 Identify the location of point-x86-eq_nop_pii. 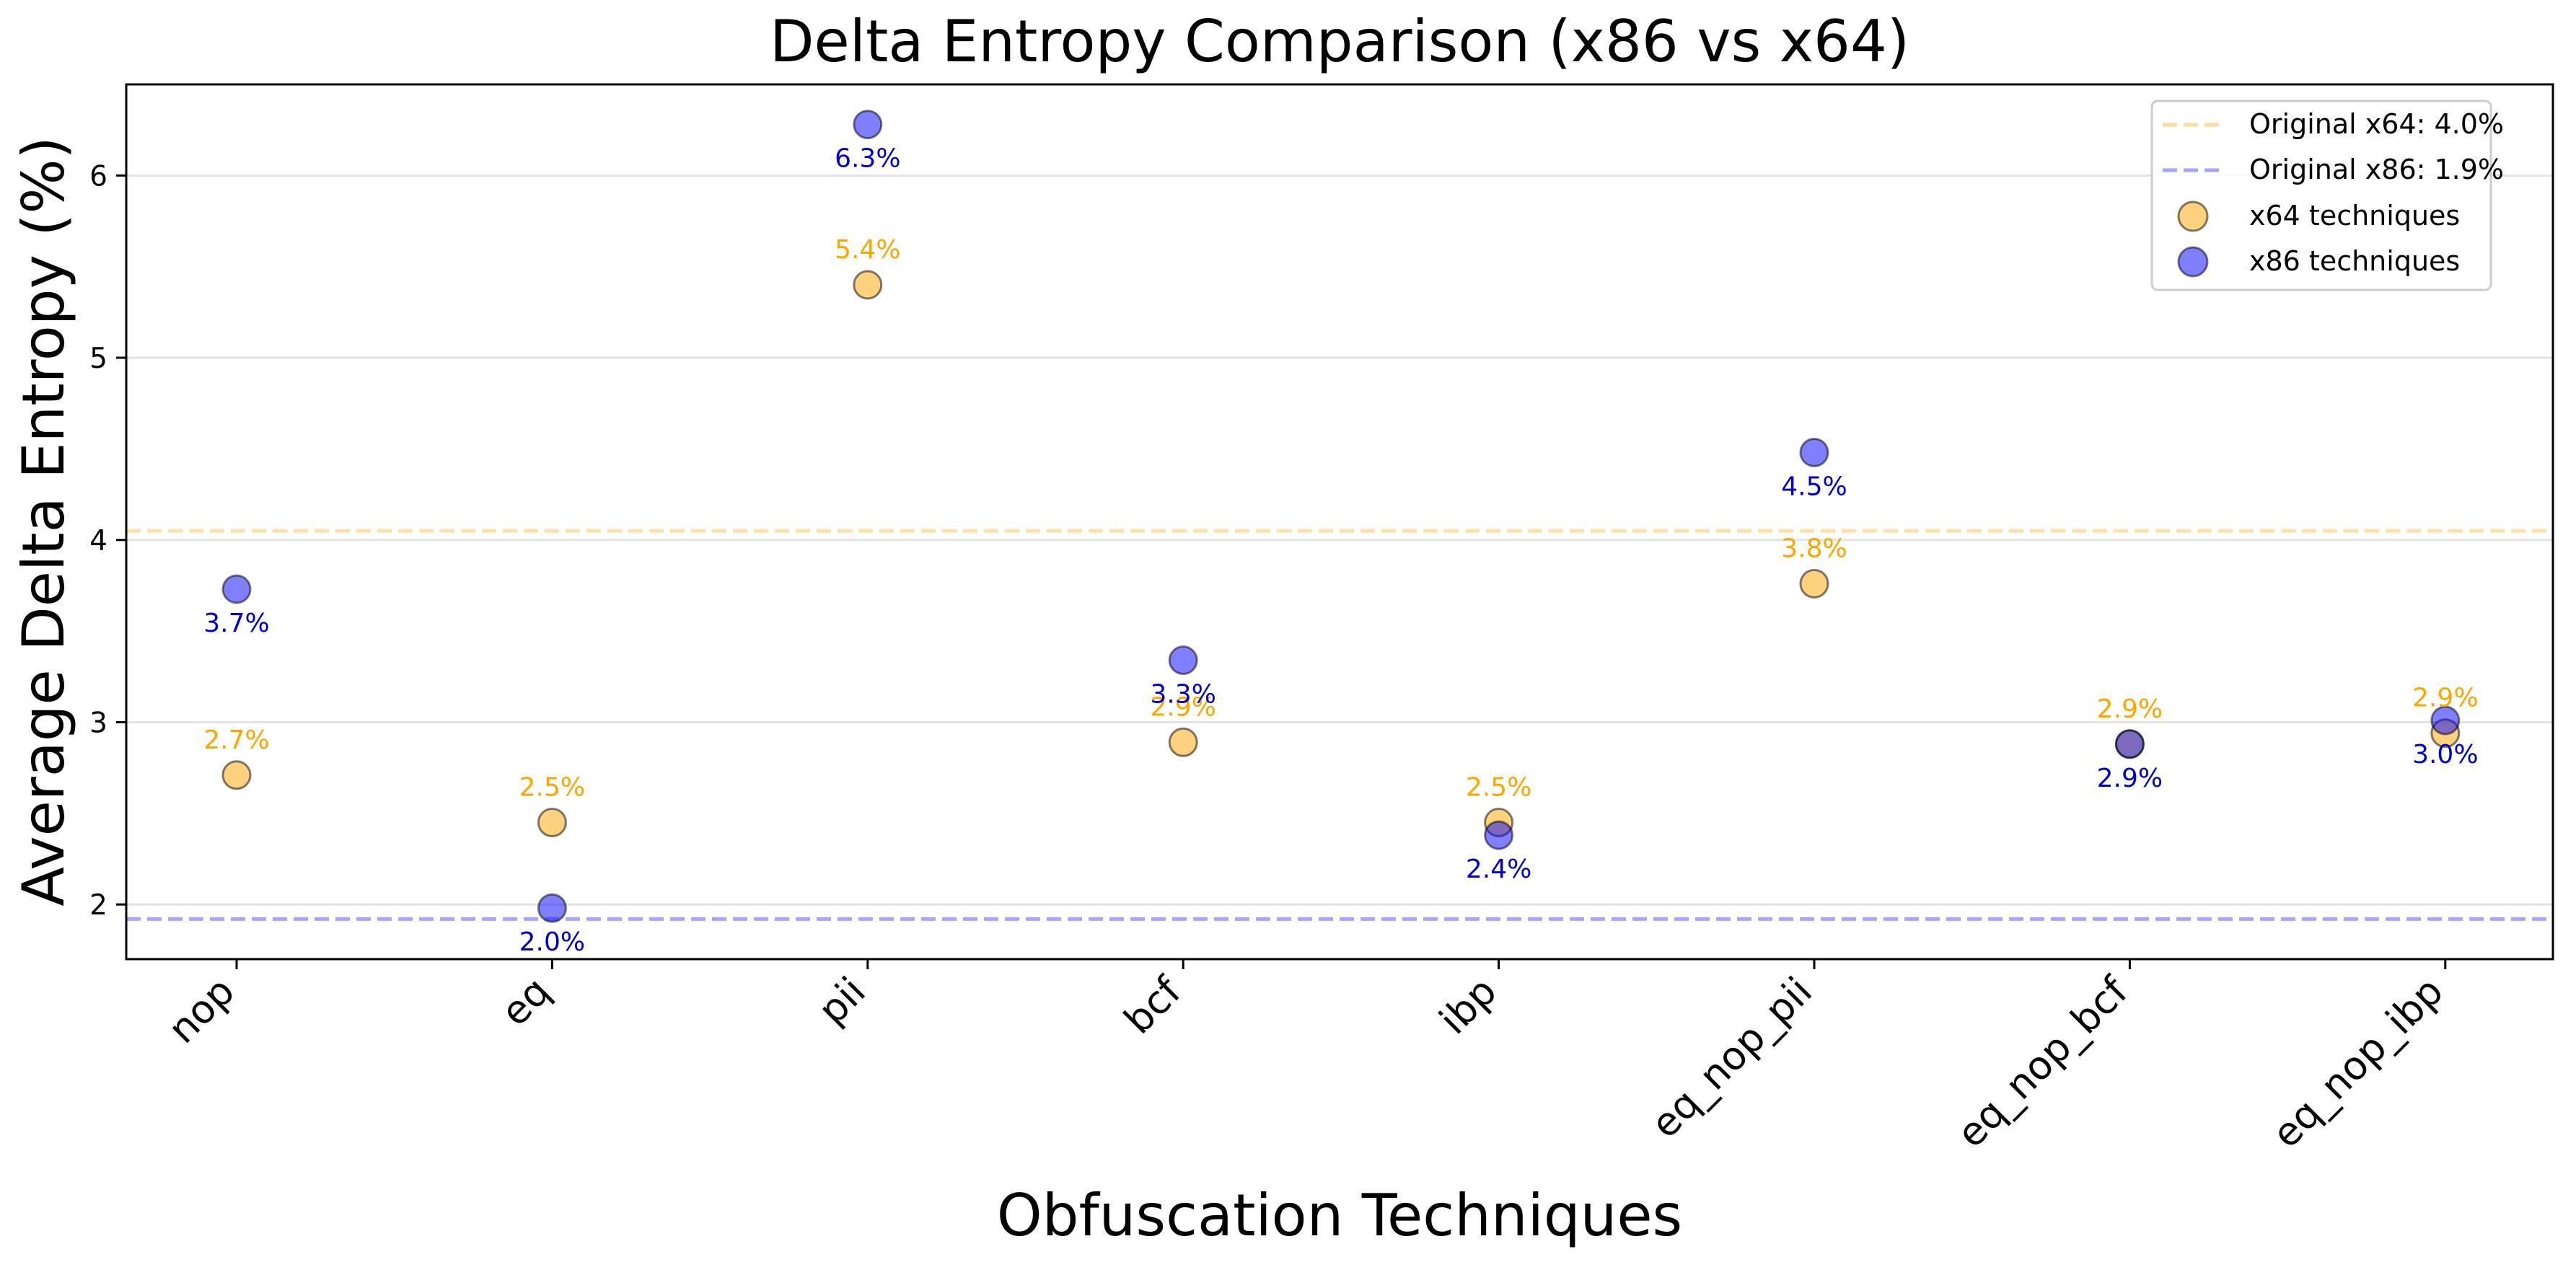
(1814, 452).